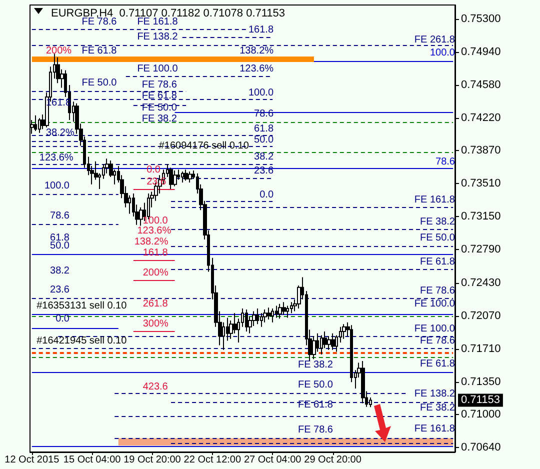 This screenshot has height=469, width=540. I want to click on y-tick-label: 0.72070, so click(481, 316).